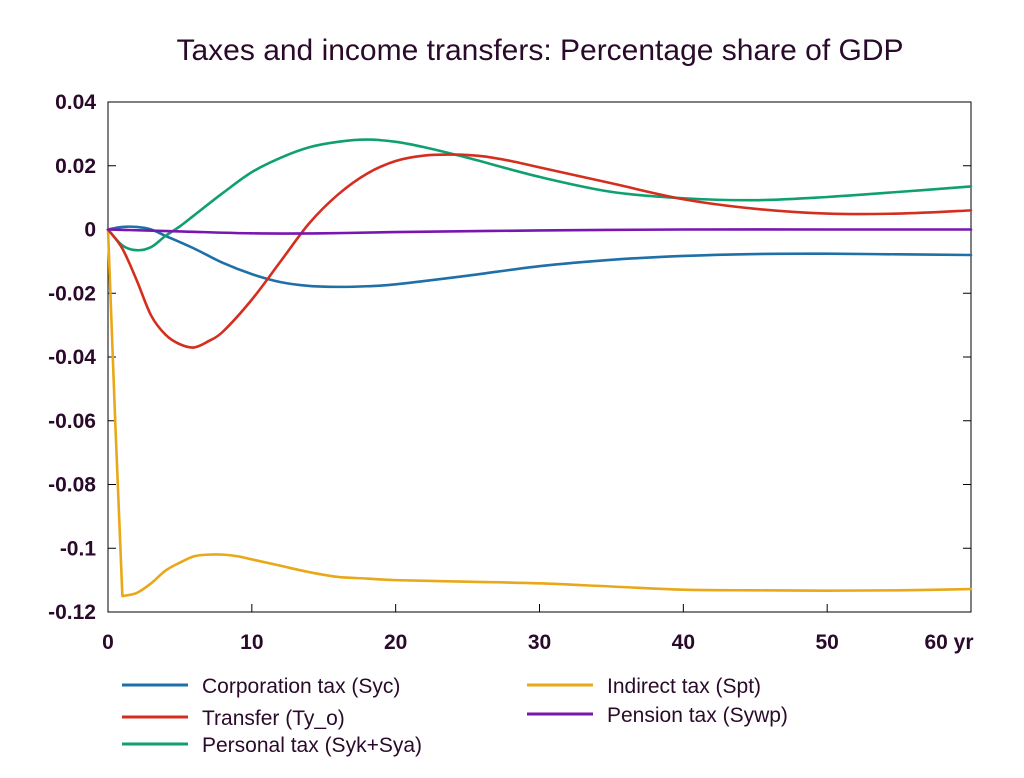 The height and width of the screenshot is (778, 1024). I want to click on legend-label: Pension tax (Sywp), so click(697, 715).